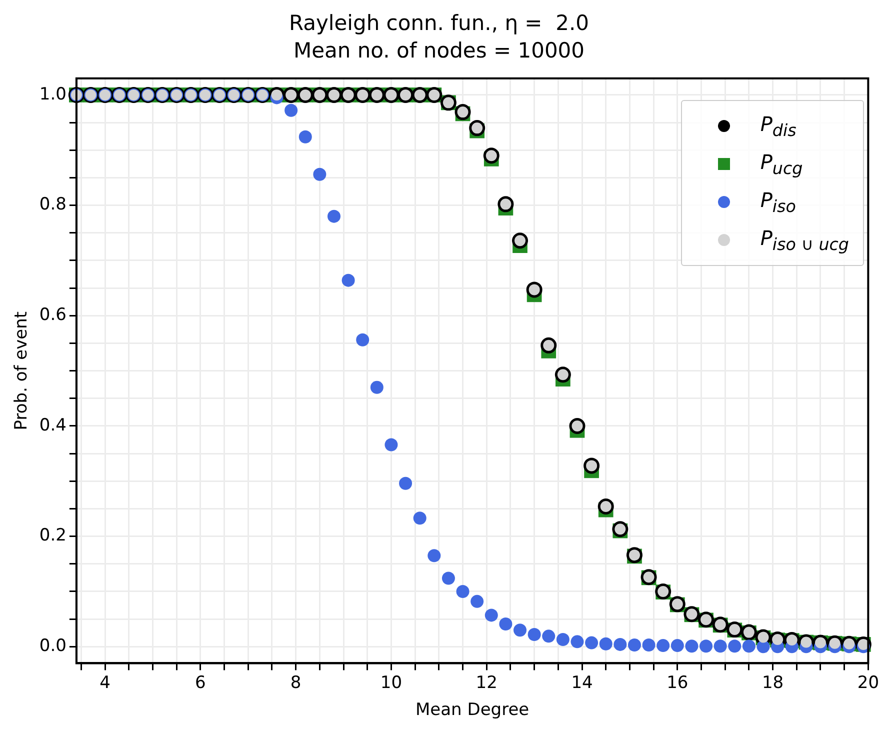 This screenshot has height=733, width=890. What do you see at coordinates (296, 682) in the screenshot?
I see `x-tick-label: 8` at bounding box center [296, 682].